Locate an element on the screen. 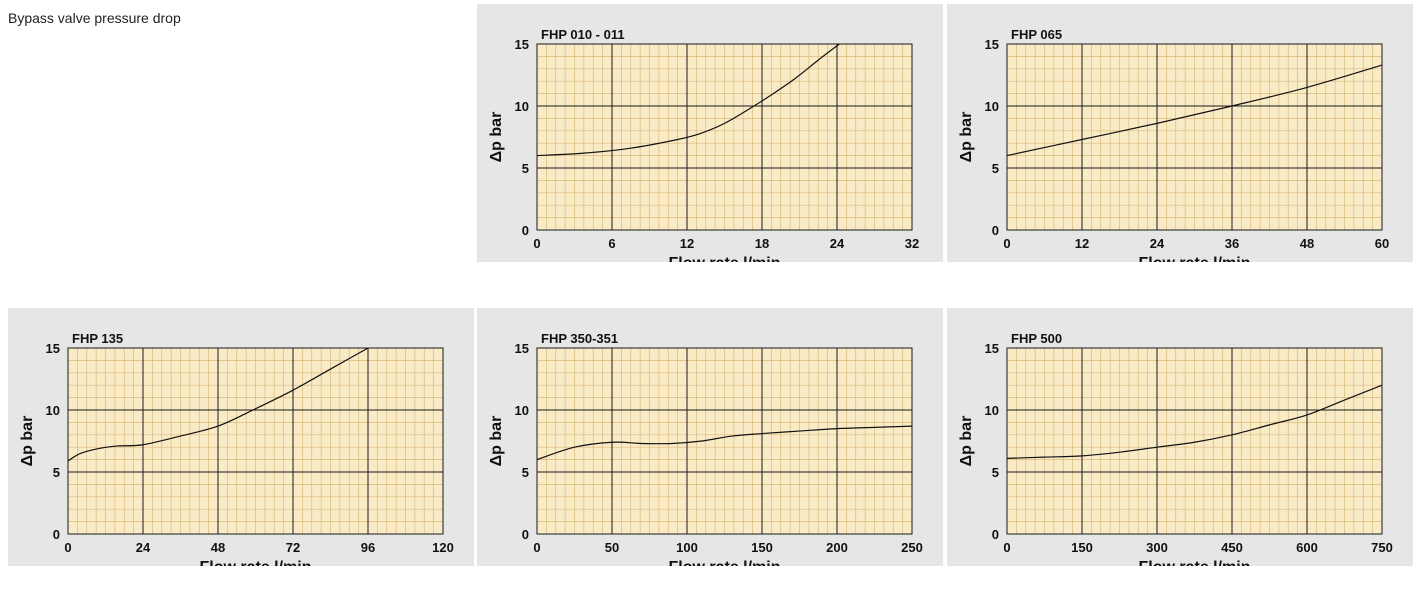 The height and width of the screenshot is (592, 1413). x-tick-label: 450 is located at coordinates (1232, 547).